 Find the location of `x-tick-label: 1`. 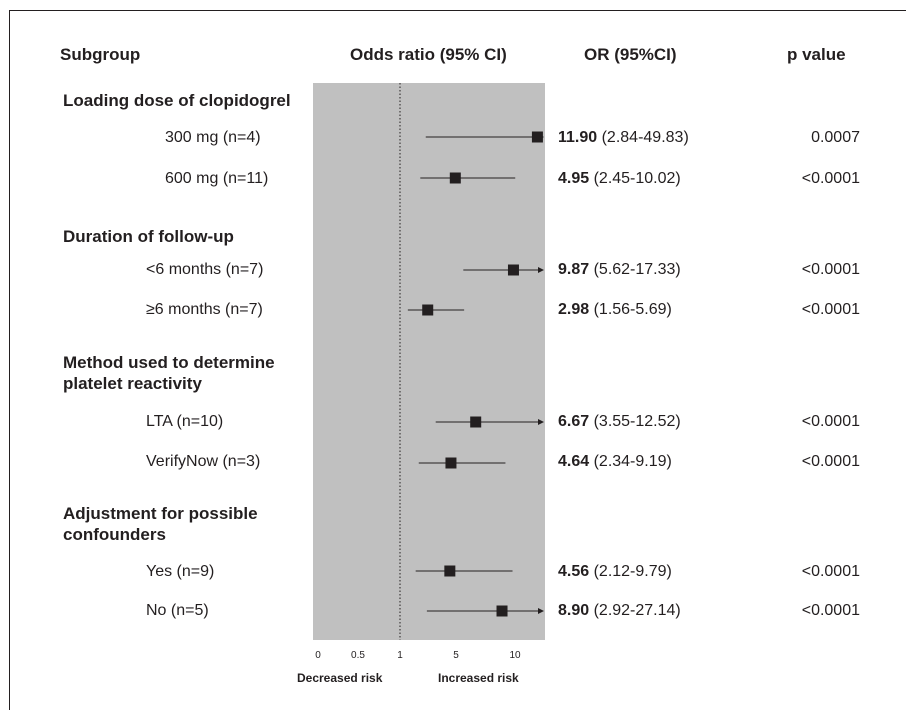

x-tick-label: 1 is located at coordinates (400, 655).